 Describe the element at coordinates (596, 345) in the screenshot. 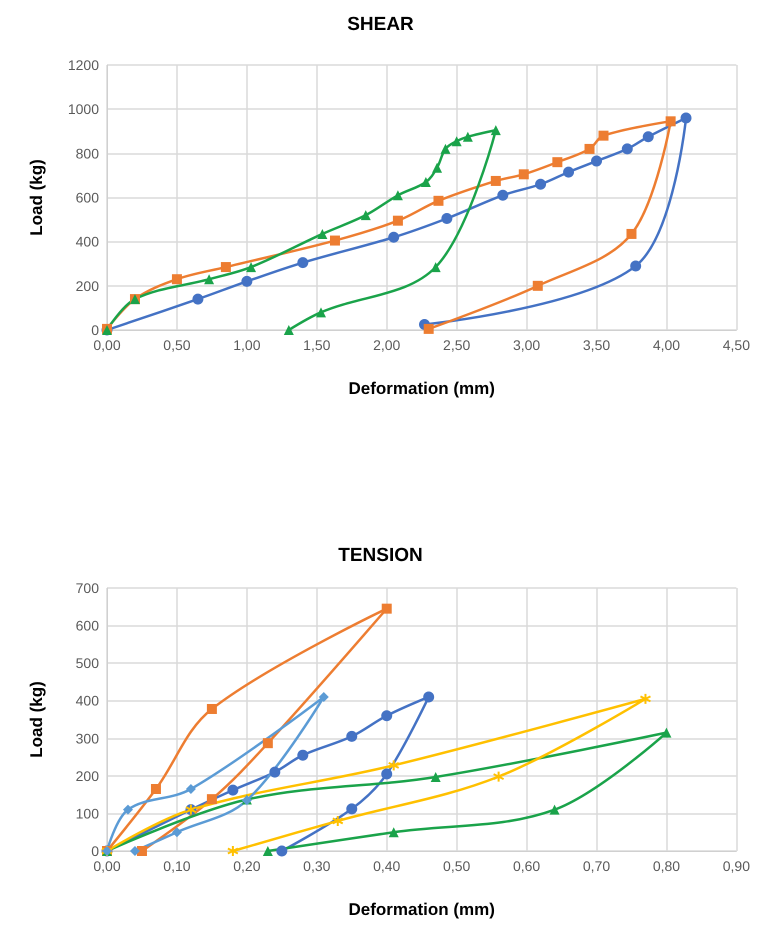

I see `x-tick-label: 3,50` at that location.